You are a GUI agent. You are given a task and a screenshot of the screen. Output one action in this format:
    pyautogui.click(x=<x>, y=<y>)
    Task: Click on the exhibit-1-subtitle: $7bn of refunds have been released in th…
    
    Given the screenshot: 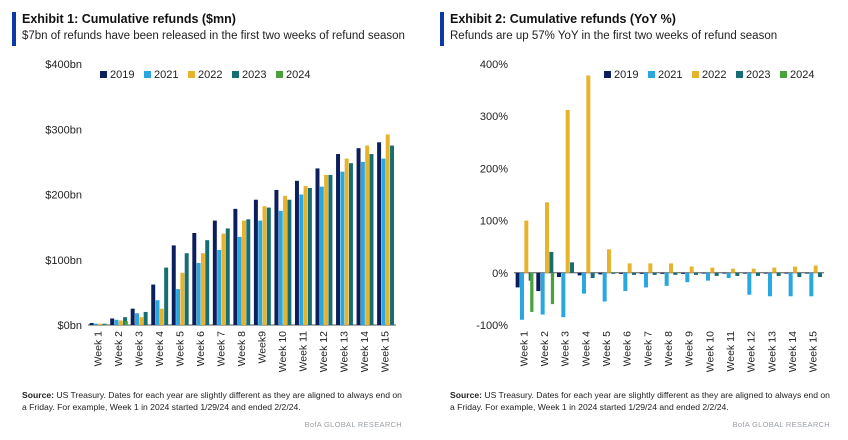 What is the action you would take?
    pyautogui.click(x=213, y=36)
    